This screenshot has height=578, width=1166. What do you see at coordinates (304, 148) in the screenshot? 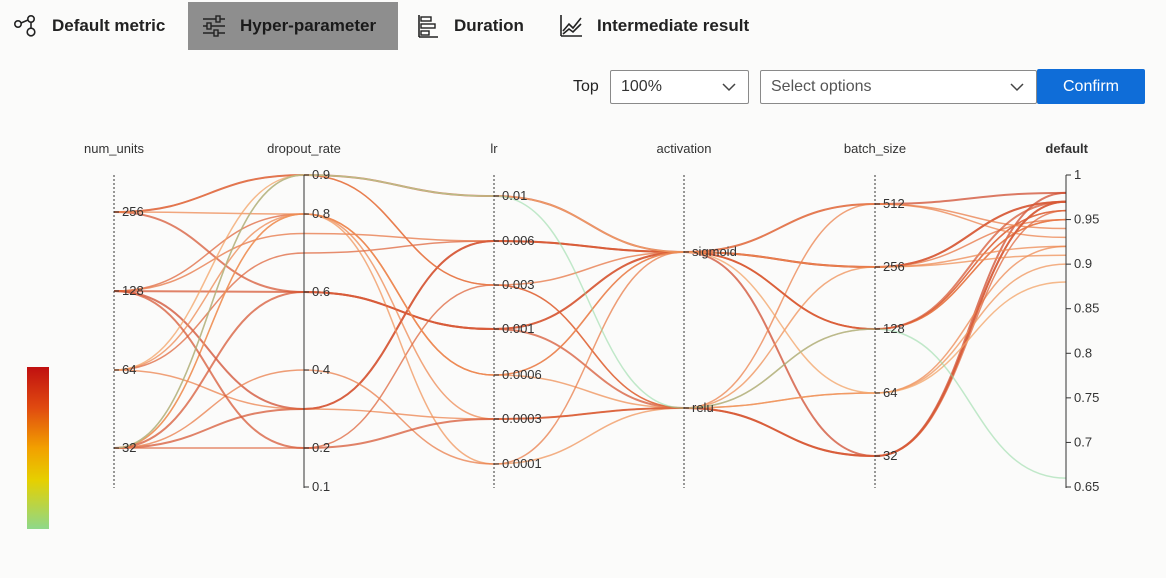
I see `axis-title-dropout-rate: dropout_rate` at bounding box center [304, 148].